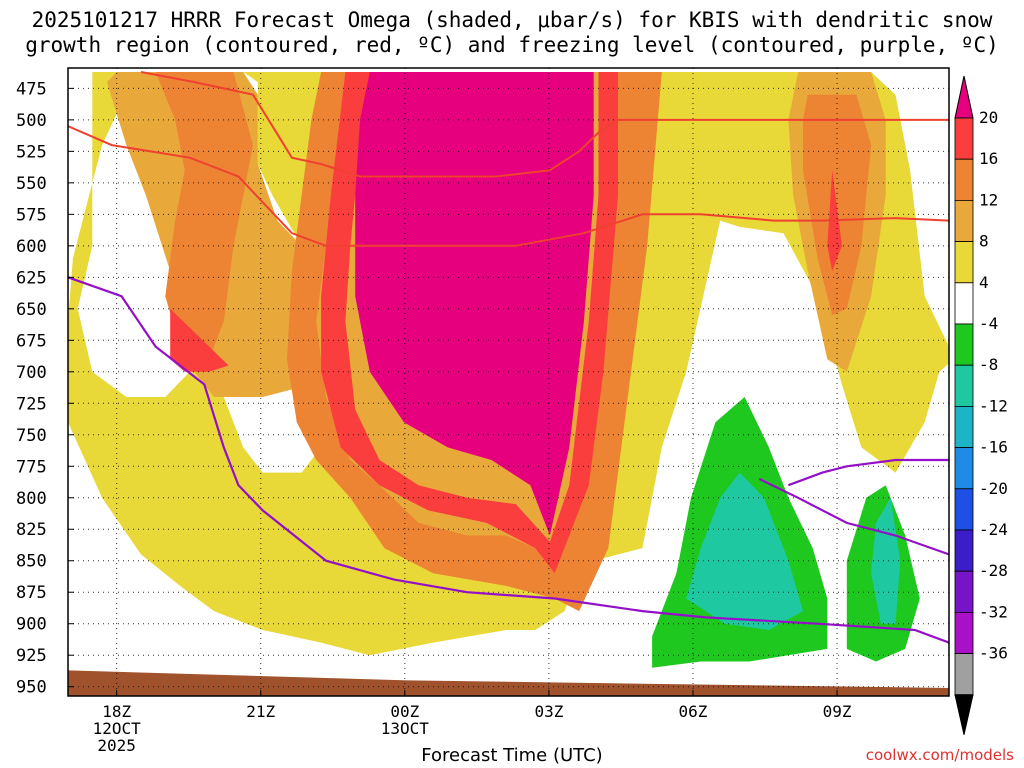 This screenshot has width=1024, height=768. Describe the element at coordinates (31, 121) in the screenshot. I see `y-tick-label: 500` at that location.